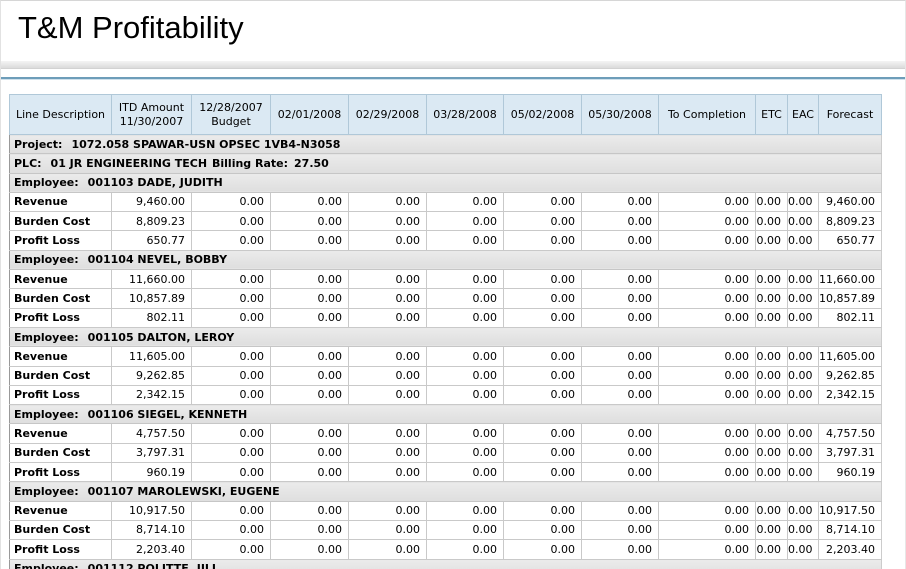  Describe the element at coordinates (38, 144) in the screenshot. I see `project-label: Project:` at that location.